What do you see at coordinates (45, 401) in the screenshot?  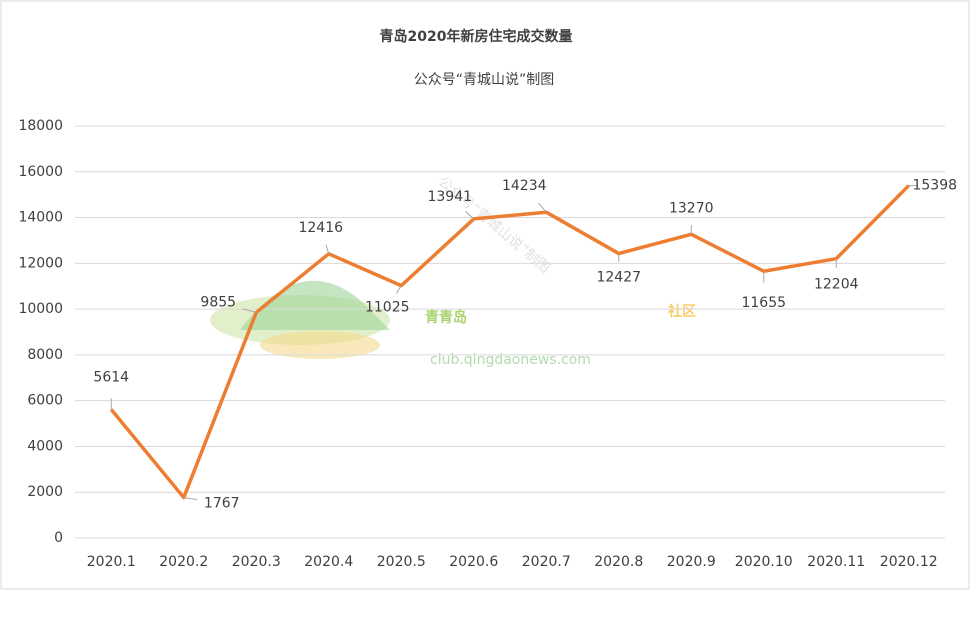 I see `y-tick-label: 6000` at bounding box center [45, 401].